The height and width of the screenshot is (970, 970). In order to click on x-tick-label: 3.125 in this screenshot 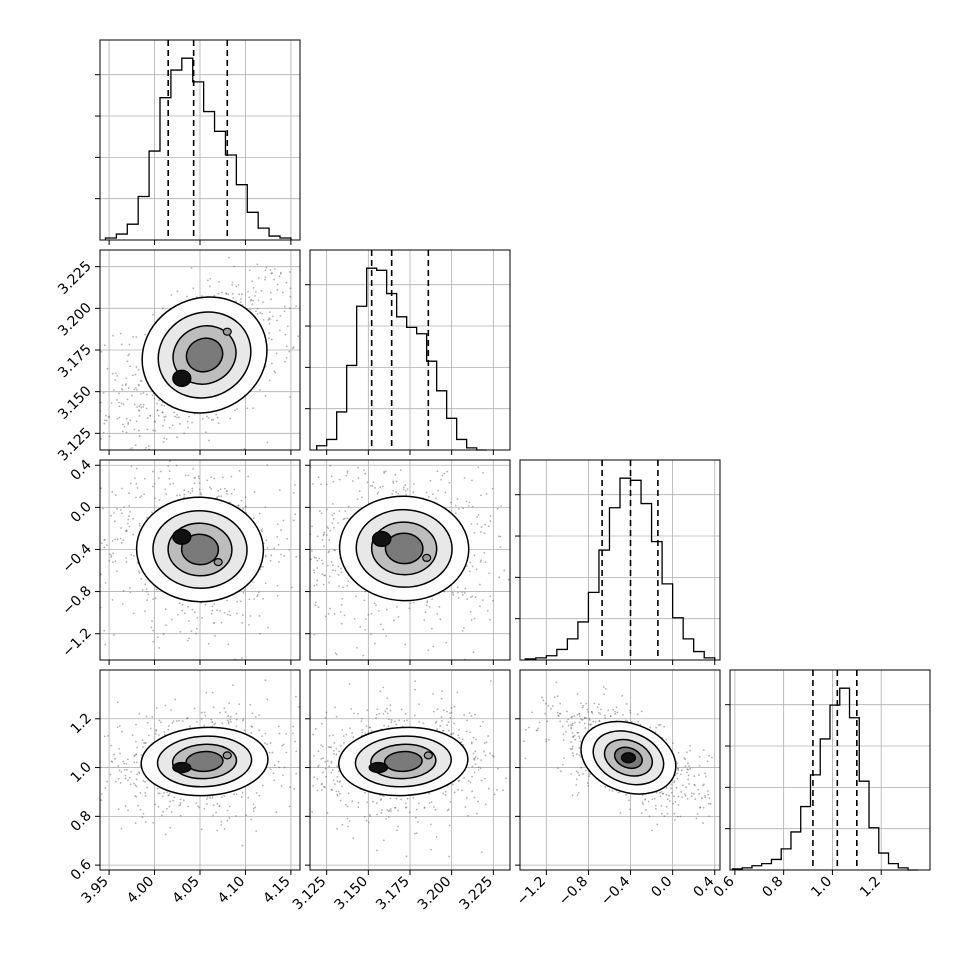, I will do `click(310, 894)`.